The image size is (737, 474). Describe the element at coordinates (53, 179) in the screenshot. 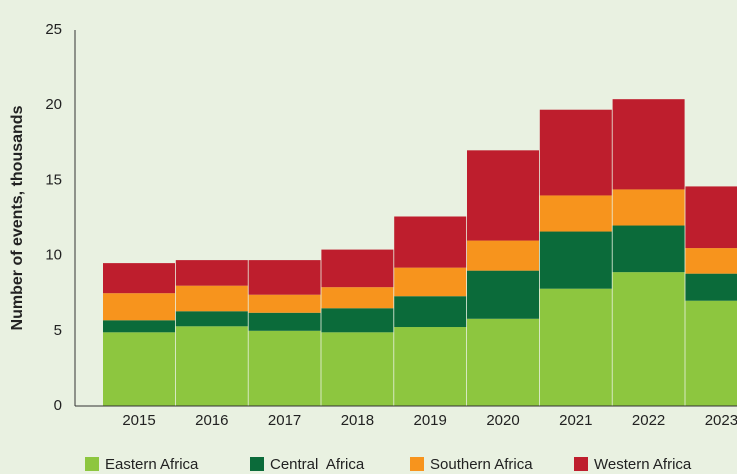

I see `y-tick-label: 15` at that location.